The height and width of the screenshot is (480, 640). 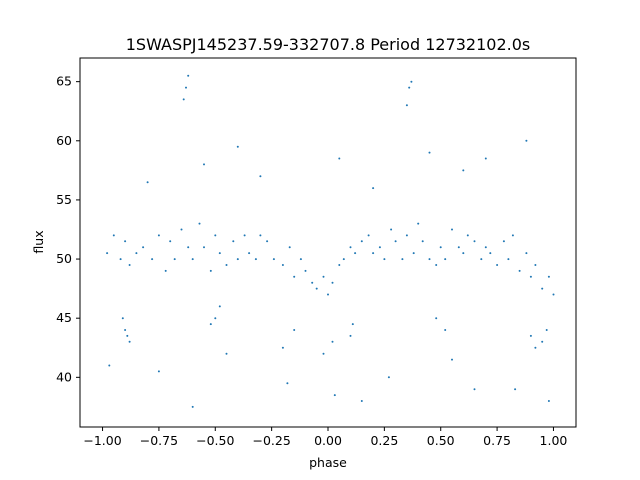 What do you see at coordinates (102, 440) in the screenshot?
I see `x-tick-label: −1.00` at bounding box center [102, 440].